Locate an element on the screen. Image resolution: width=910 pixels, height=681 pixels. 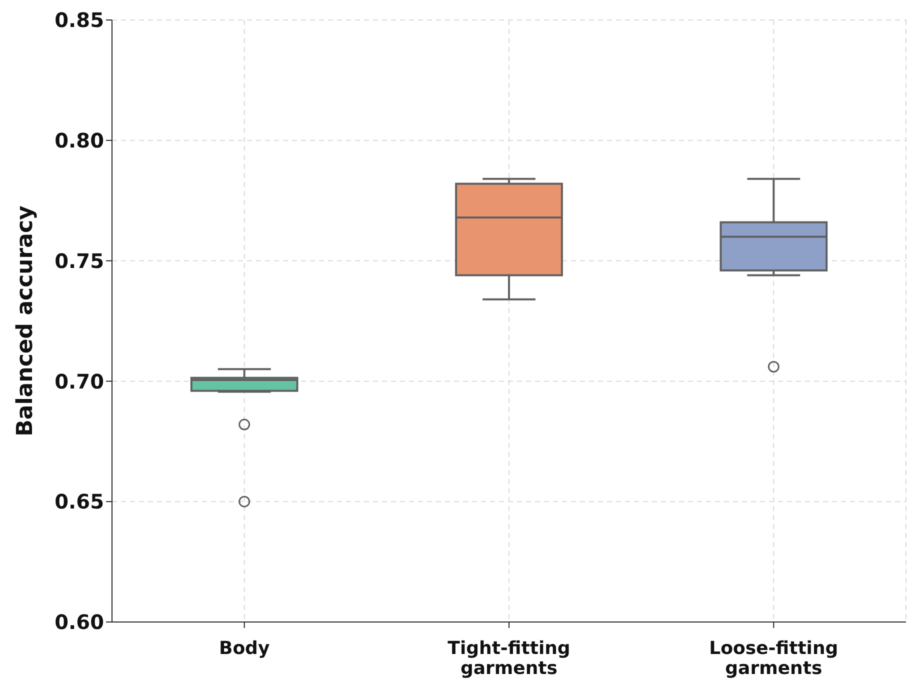
y-tick-label: 0.75 is located at coordinates (79, 260).